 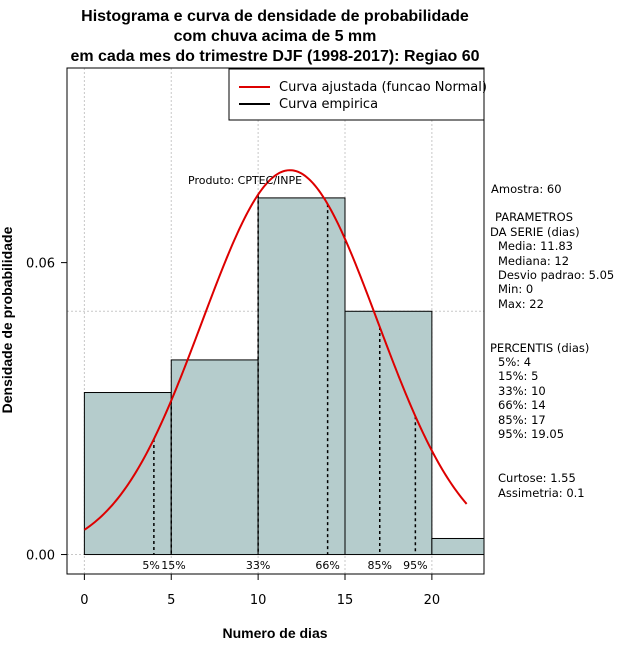 I want to click on legend-label-empirical: Curva empirica, so click(x=328, y=104).